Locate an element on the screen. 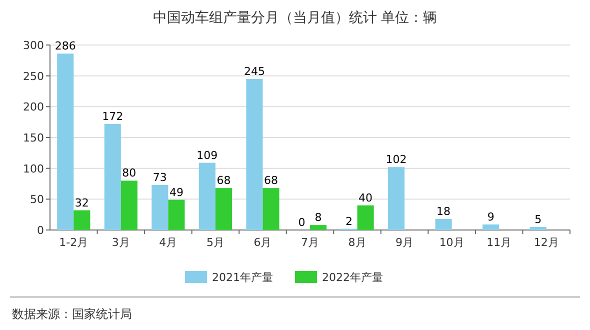 The width and height of the screenshot is (590, 330). x-tick-label: 5月 is located at coordinates (215, 242).